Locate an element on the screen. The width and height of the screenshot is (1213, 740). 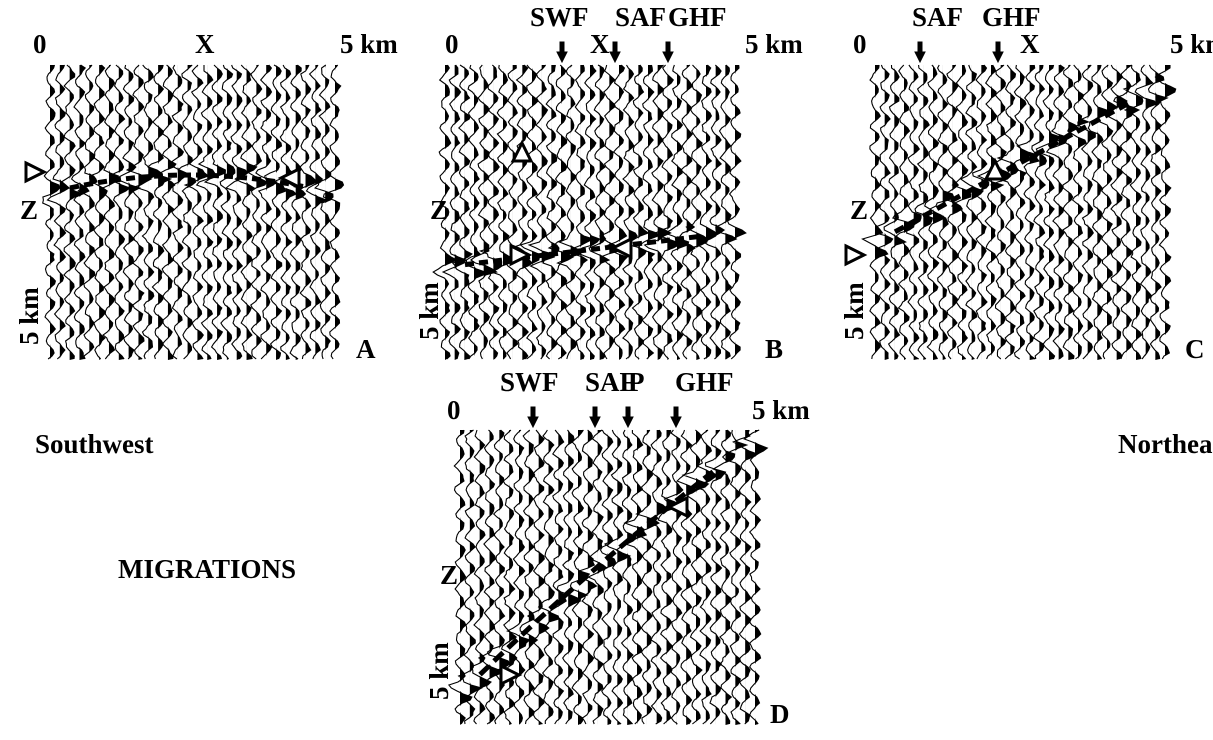
marker-label: P is located at coordinates (636, 382).